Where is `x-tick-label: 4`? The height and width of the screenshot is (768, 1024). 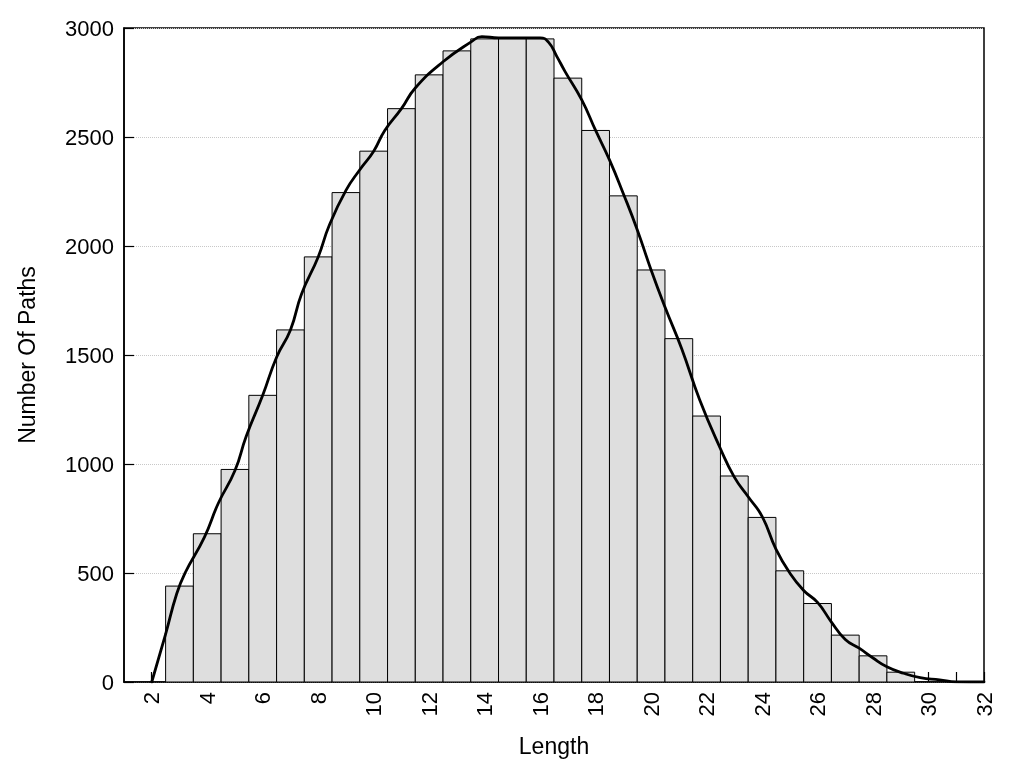 x-tick-label: 4 is located at coordinates (207, 698).